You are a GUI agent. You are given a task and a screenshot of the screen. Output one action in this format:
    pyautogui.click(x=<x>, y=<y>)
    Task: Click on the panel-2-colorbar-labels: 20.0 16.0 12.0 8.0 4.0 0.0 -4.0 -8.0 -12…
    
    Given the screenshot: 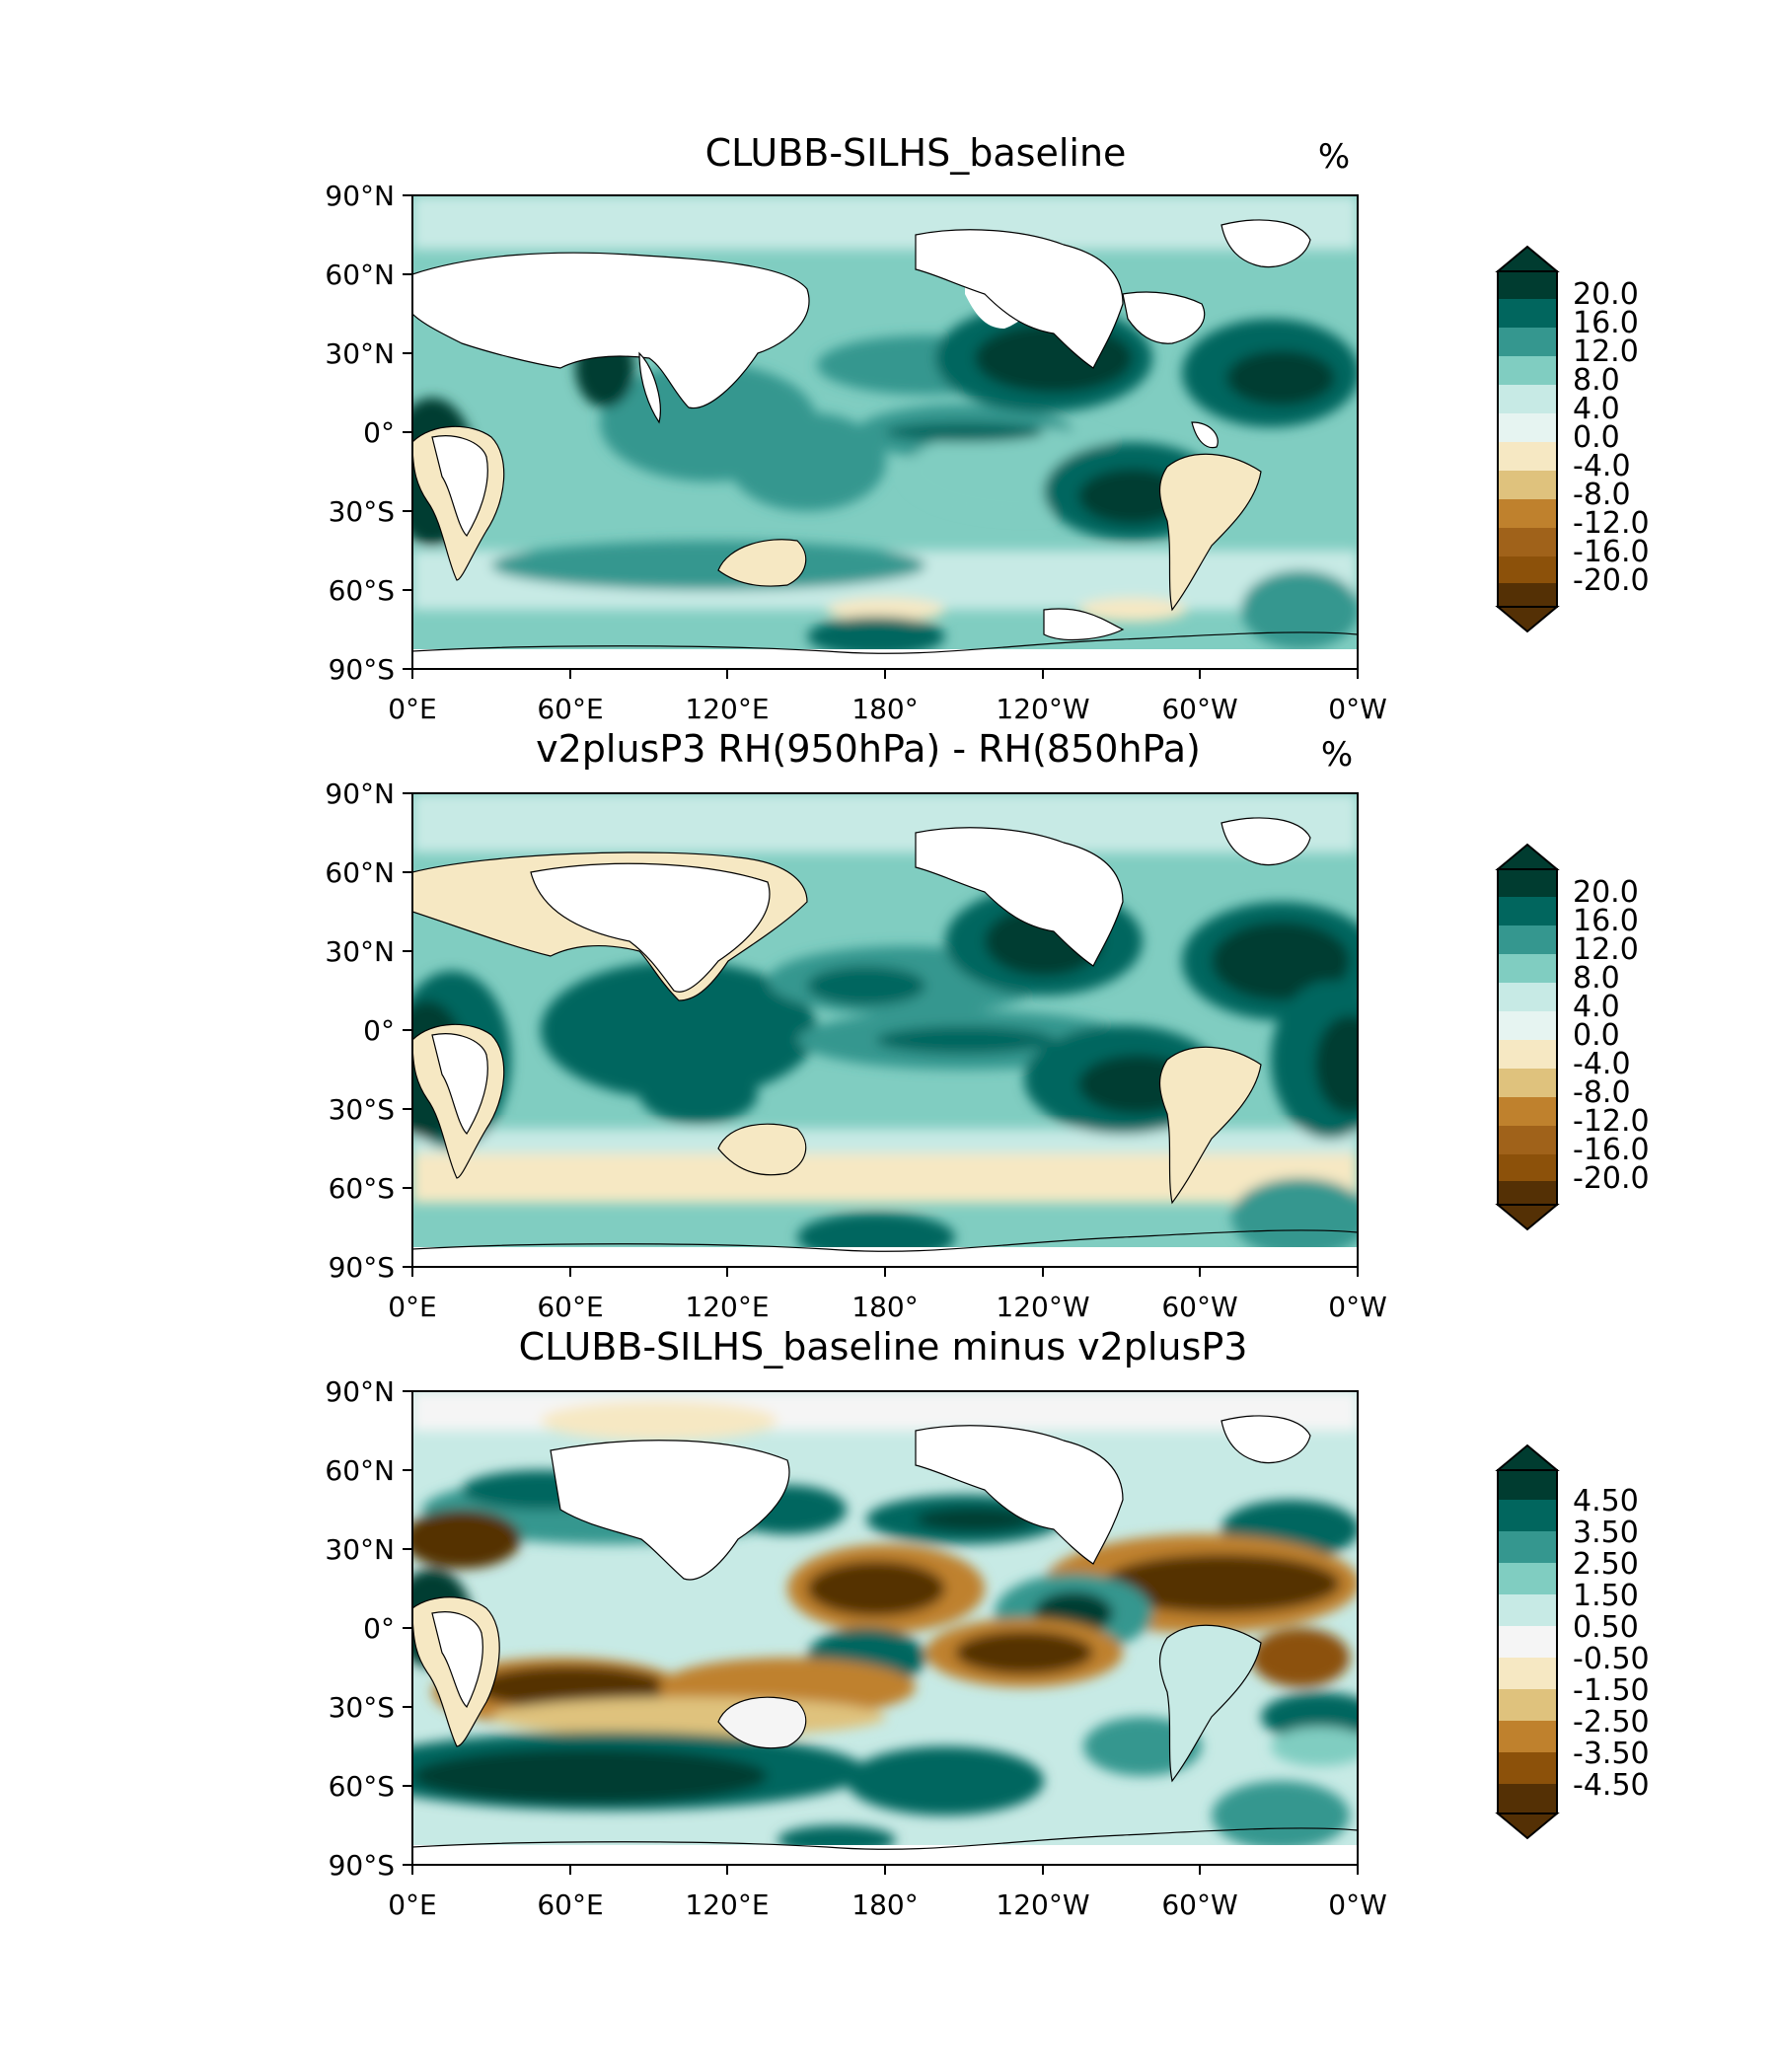 What is the action you would take?
    pyautogui.click(x=1611, y=1036)
    